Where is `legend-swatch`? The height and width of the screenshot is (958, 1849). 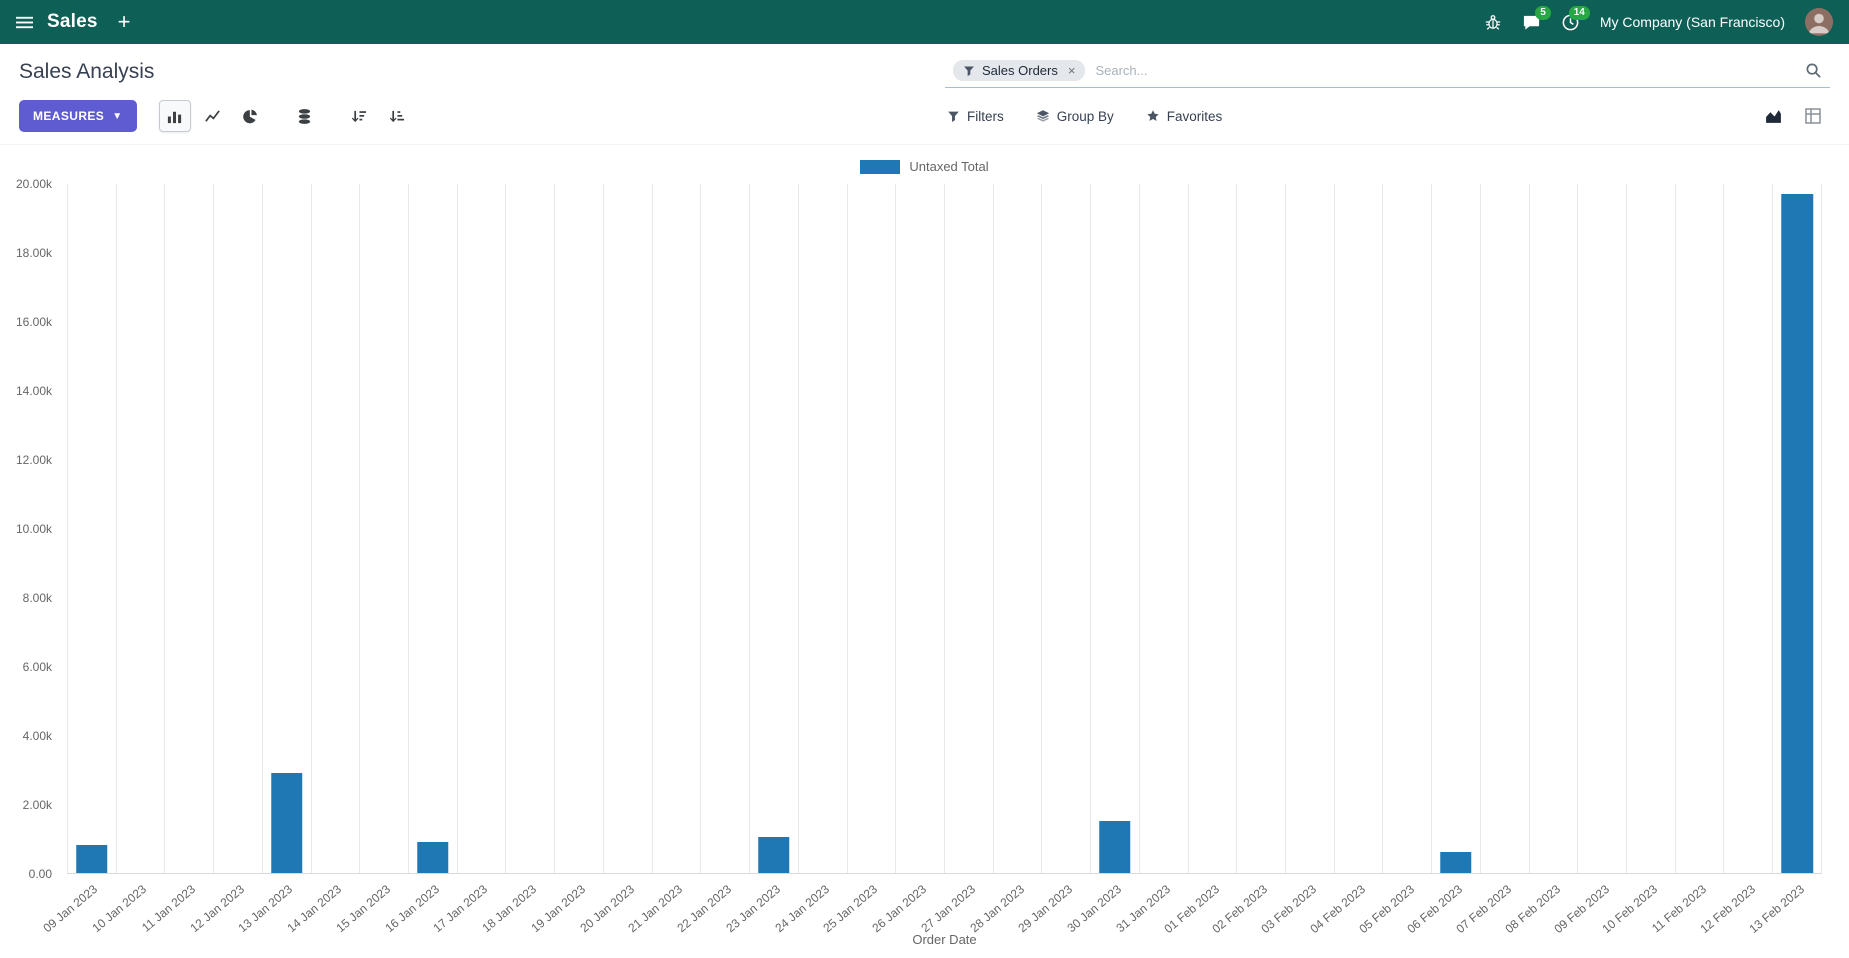
legend-swatch is located at coordinates (880, 166).